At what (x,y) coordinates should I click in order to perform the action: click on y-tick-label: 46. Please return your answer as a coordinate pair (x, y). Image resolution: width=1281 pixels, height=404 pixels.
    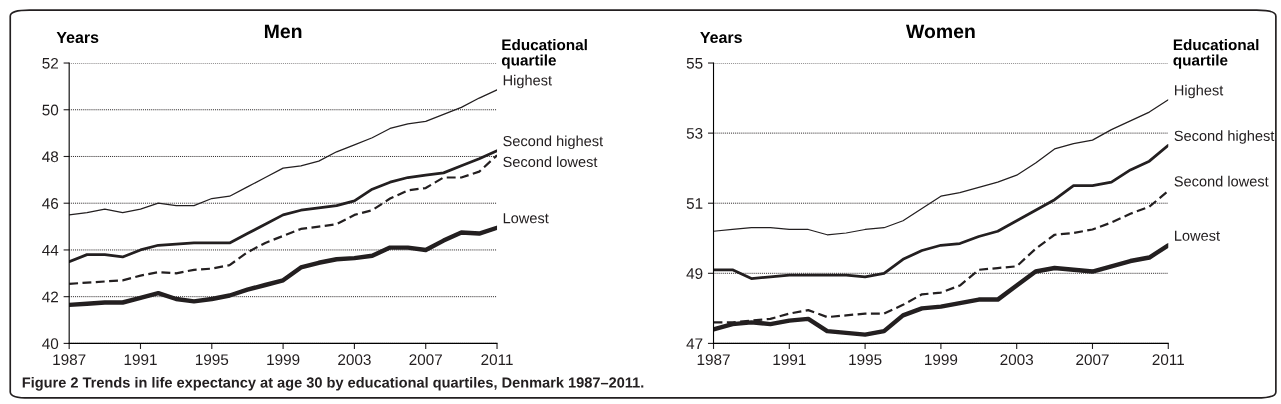
    Looking at the image, I should click on (50, 203).